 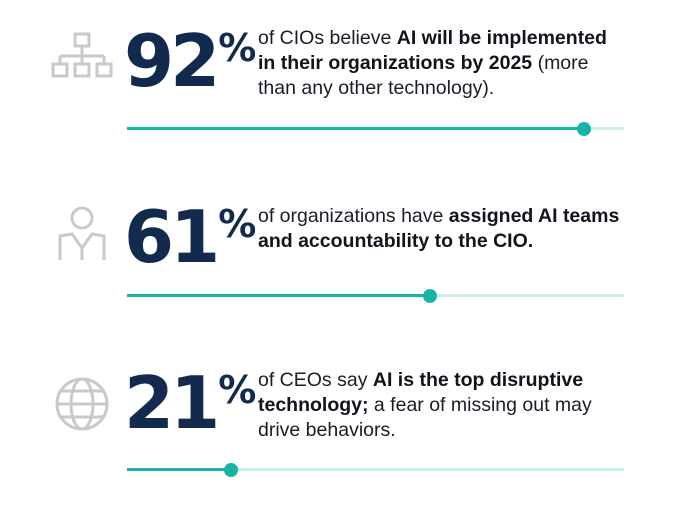 What do you see at coordinates (190, 61) in the screenshot?
I see `stat-number: 92%` at bounding box center [190, 61].